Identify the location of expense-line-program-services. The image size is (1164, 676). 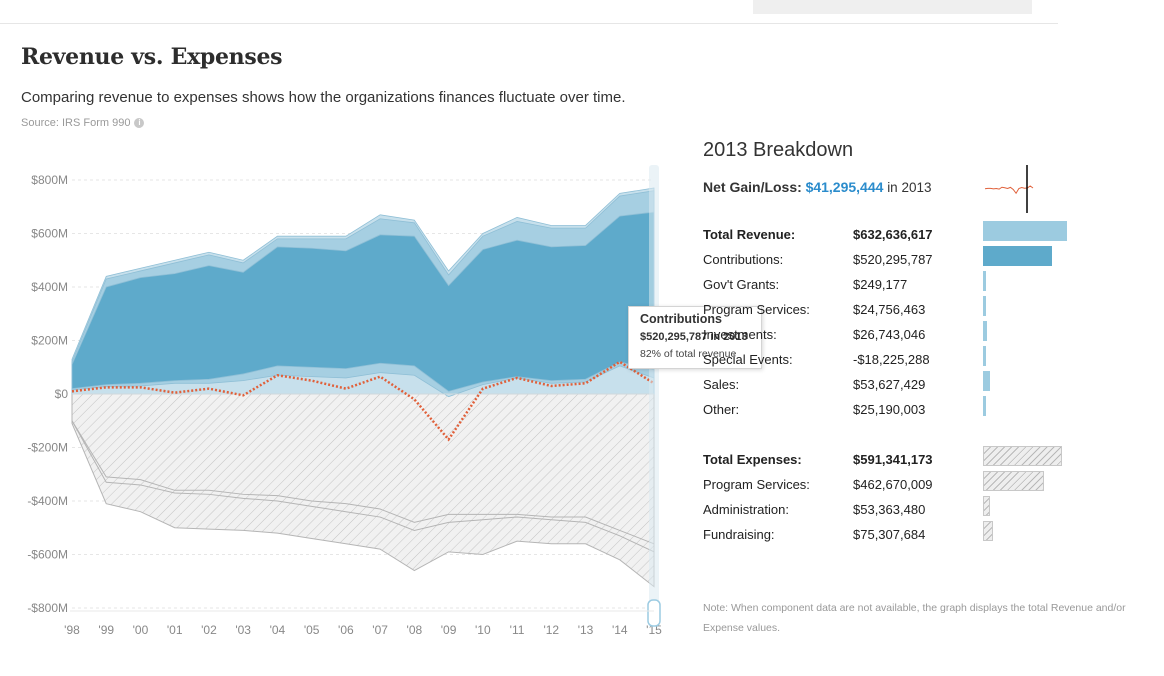
(363, 486).